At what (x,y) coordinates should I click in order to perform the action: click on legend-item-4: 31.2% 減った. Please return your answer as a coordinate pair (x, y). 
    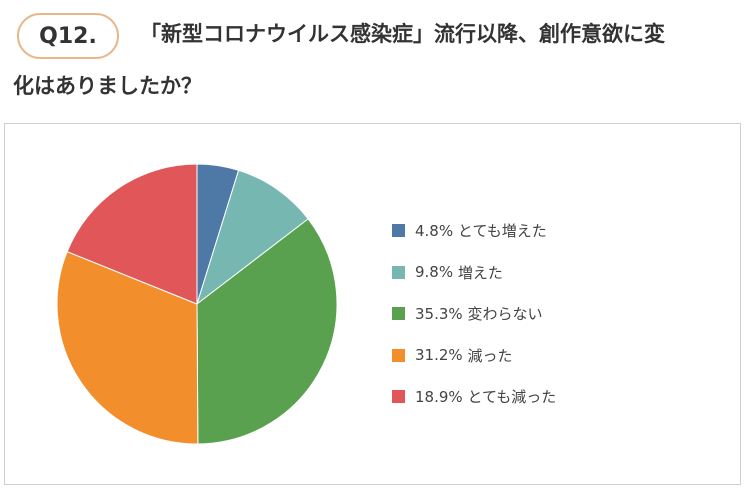
    Looking at the image, I should click on (474, 356).